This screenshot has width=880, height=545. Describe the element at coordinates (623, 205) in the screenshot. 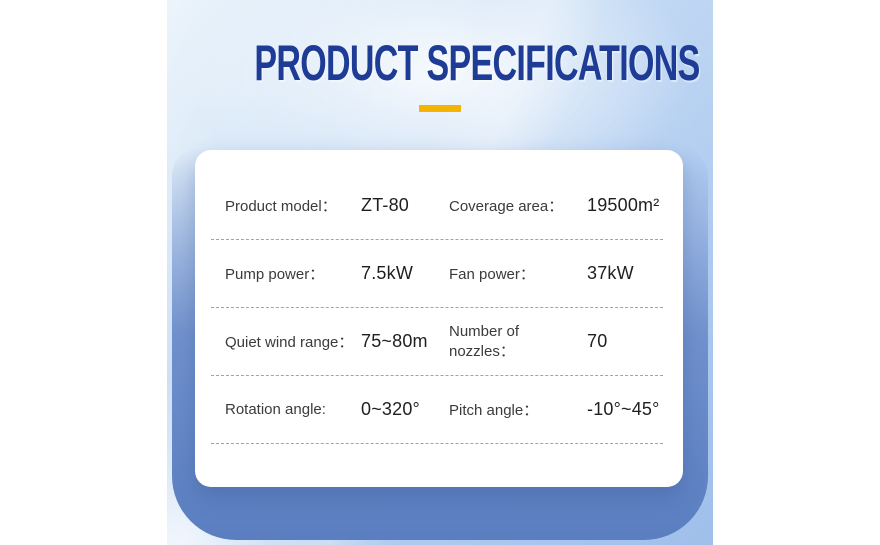

I see `spec-value: 19500m²` at that location.